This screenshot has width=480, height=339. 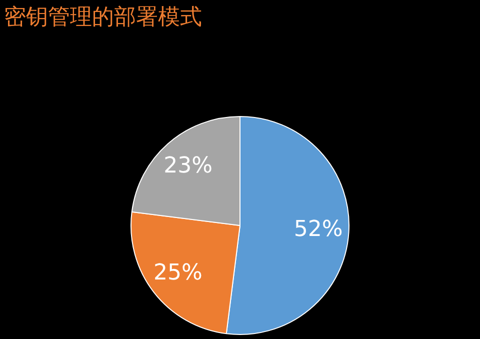 I want to click on data-label: 23%, so click(x=188, y=165).